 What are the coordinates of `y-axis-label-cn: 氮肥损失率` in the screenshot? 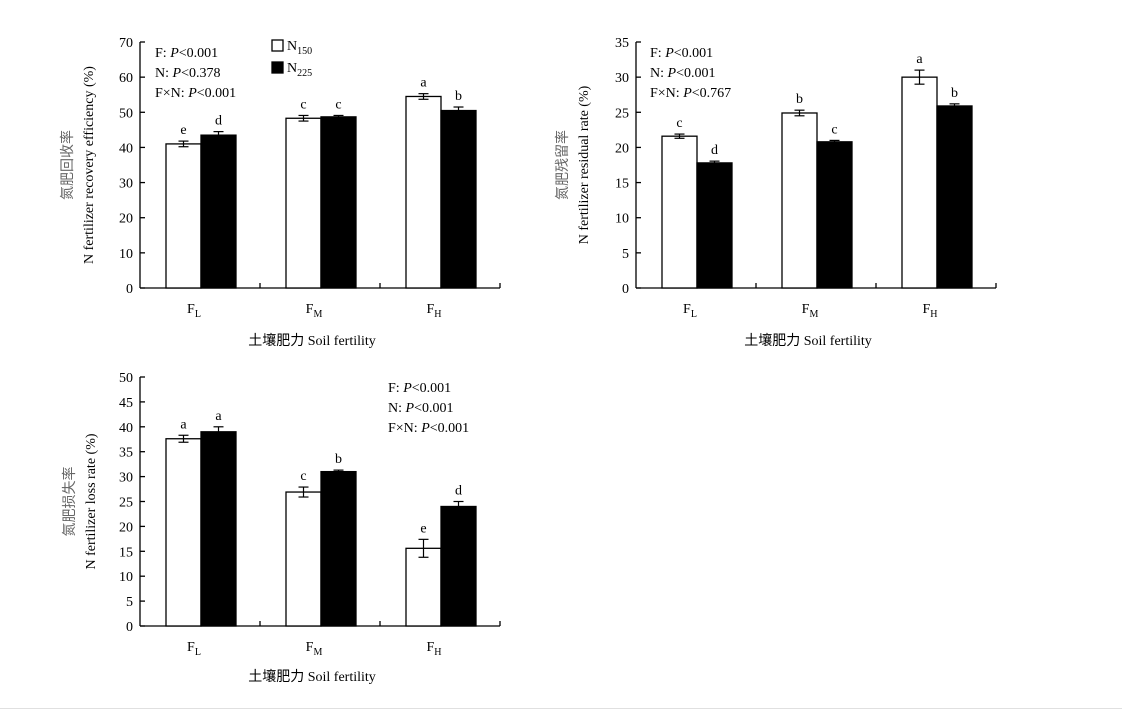 It's located at (69, 502).